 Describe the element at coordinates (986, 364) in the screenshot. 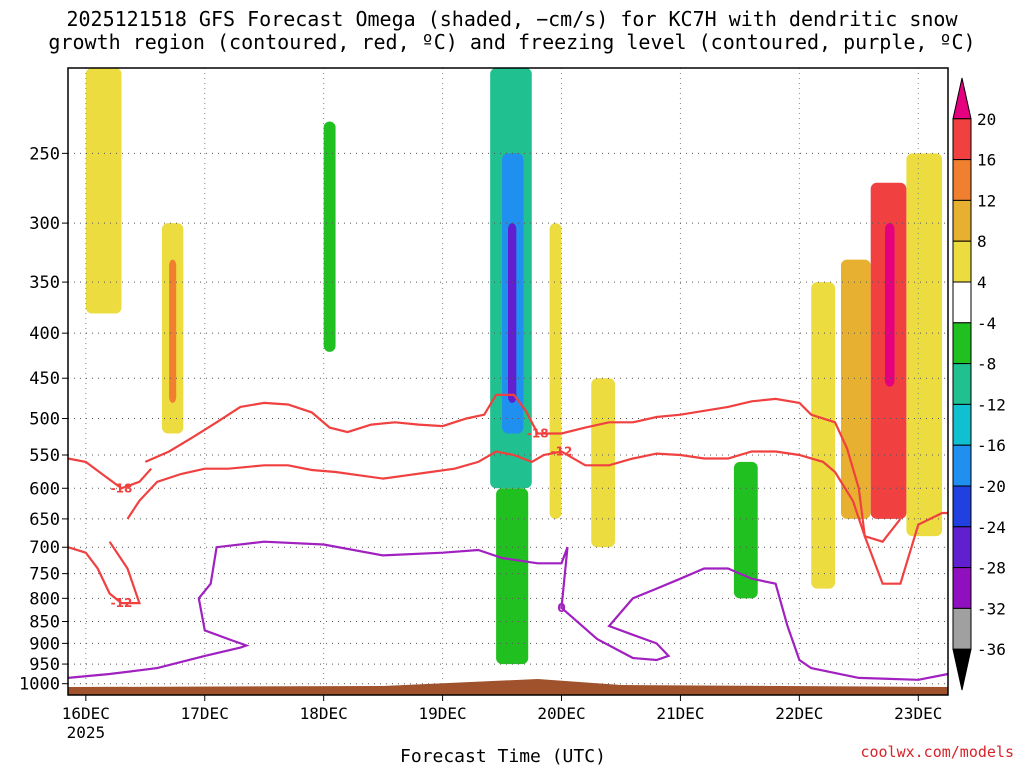

I see `colorbar-label-6: -8` at that location.